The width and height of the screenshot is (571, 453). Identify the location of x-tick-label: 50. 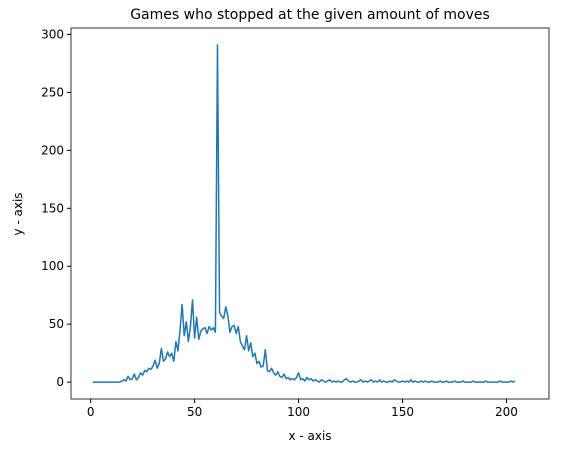
(194, 412).